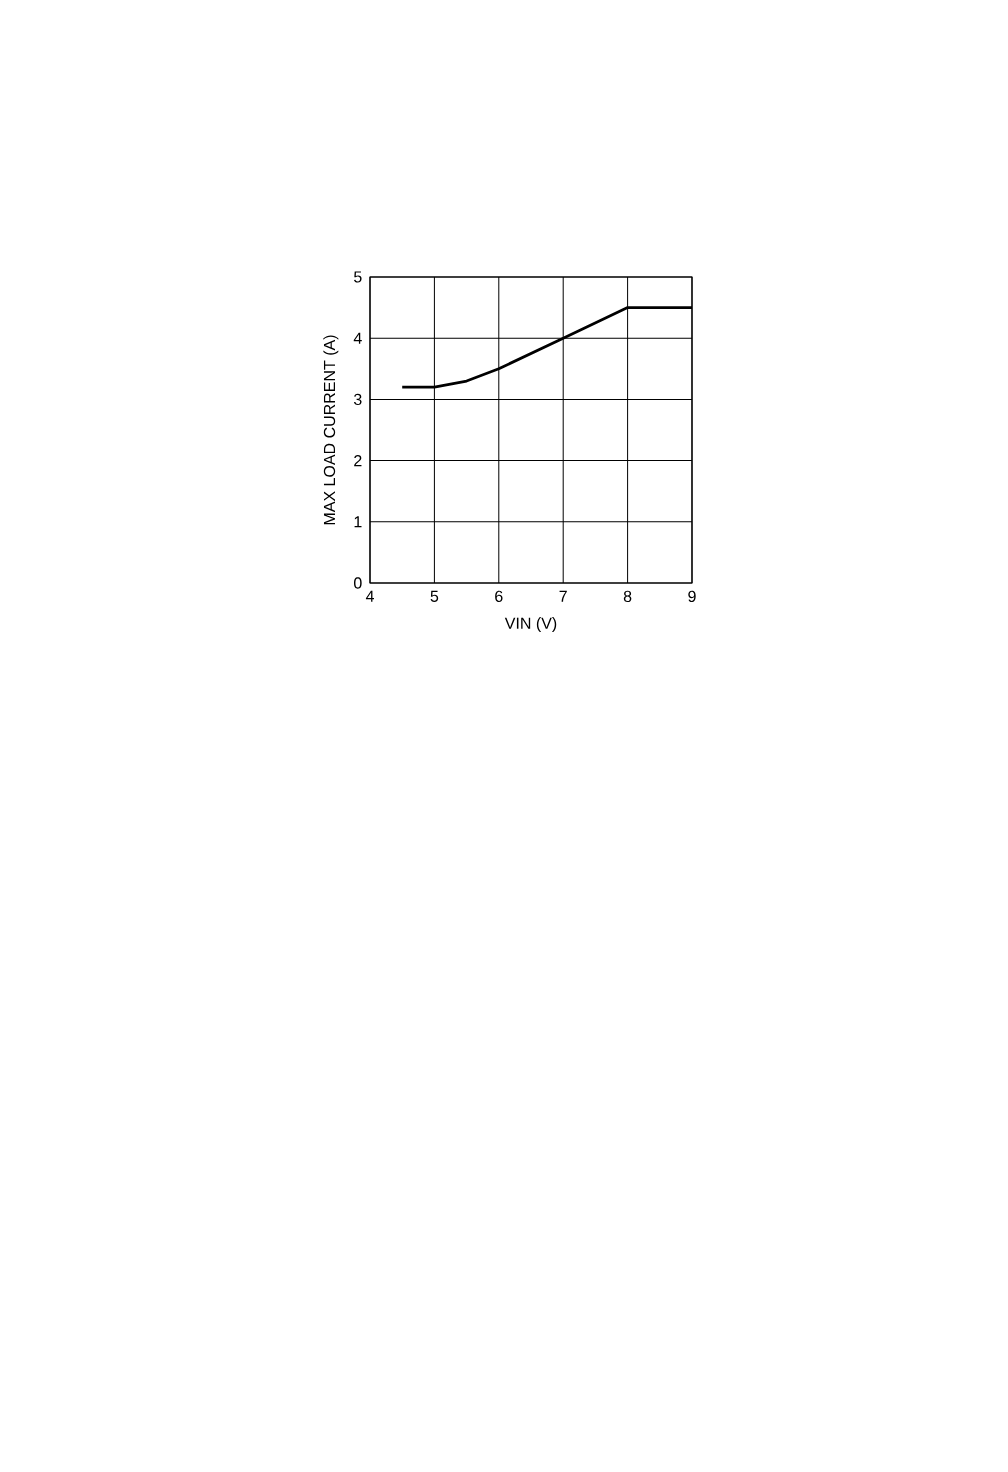 The image size is (1008, 1472). I want to click on y-tick-label: 2, so click(358, 461).